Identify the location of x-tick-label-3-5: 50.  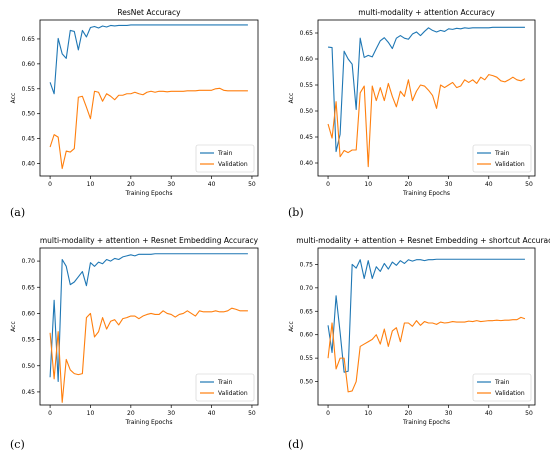
(252, 413).